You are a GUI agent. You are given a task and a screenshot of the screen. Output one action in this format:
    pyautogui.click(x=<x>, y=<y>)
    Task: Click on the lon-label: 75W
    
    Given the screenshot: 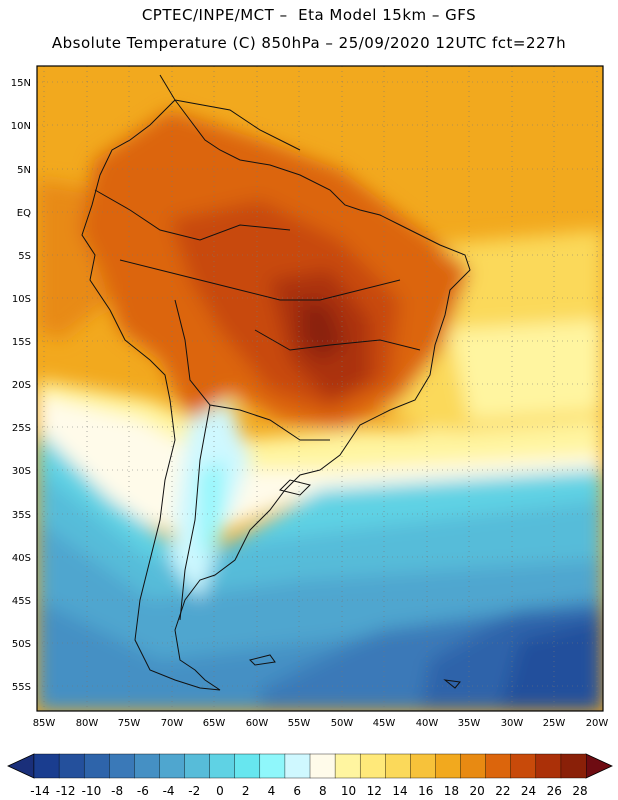 What is the action you would take?
    pyautogui.click(x=129, y=723)
    